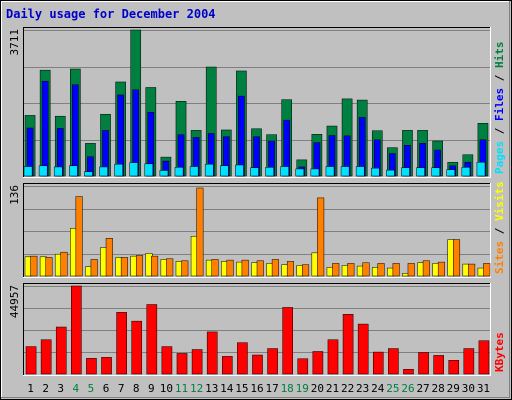 This screenshot has height=400, width=512. I want to click on legend-visits: Visits, so click(499, 201).